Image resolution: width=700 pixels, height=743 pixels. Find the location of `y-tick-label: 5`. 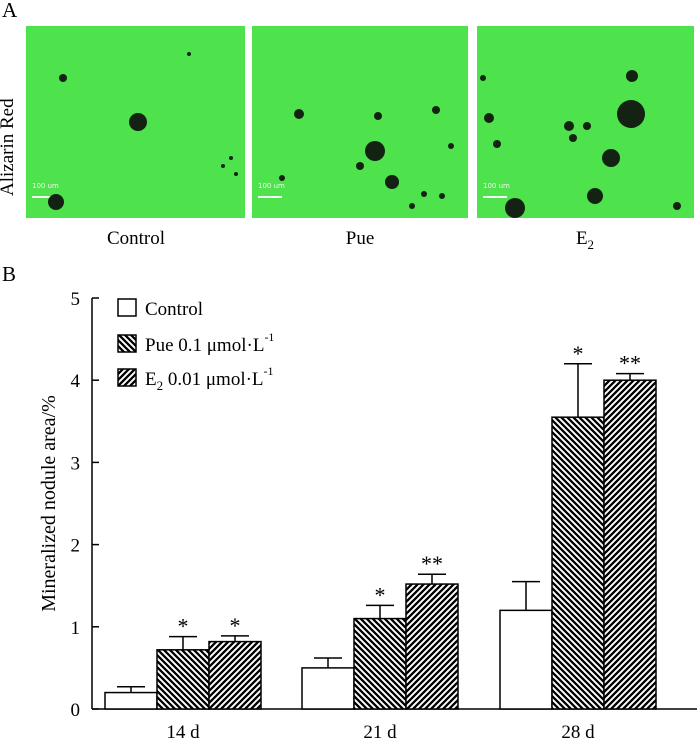

y-tick-label: 5 is located at coordinates (76, 299).